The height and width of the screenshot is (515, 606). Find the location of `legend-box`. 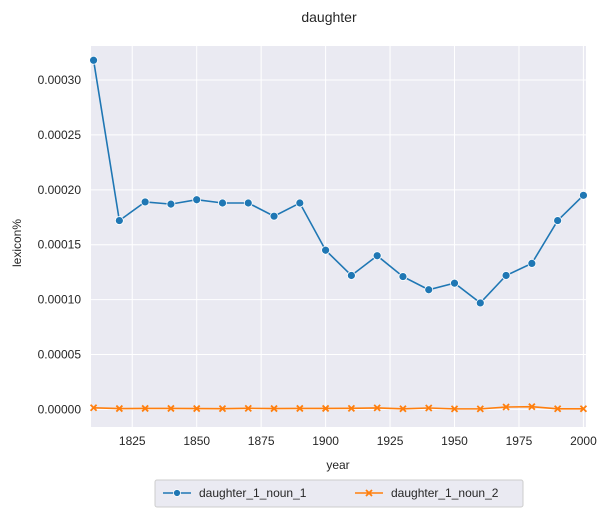

legend-box is located at coordinates (339, 493).